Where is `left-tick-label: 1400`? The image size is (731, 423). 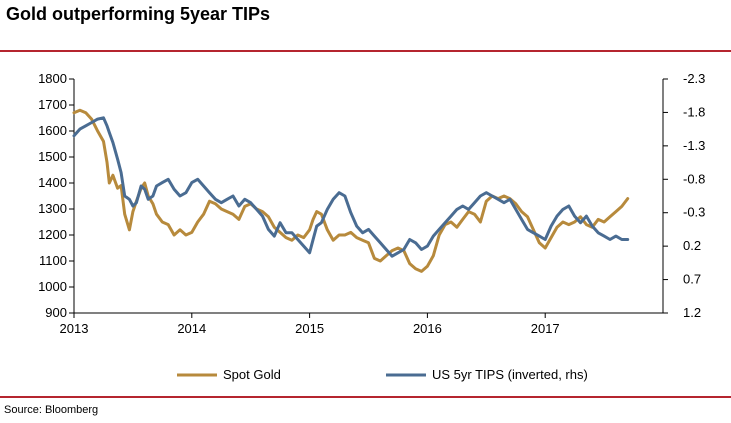
left-tick-label: 1400 is located at coordinates (52, 182).